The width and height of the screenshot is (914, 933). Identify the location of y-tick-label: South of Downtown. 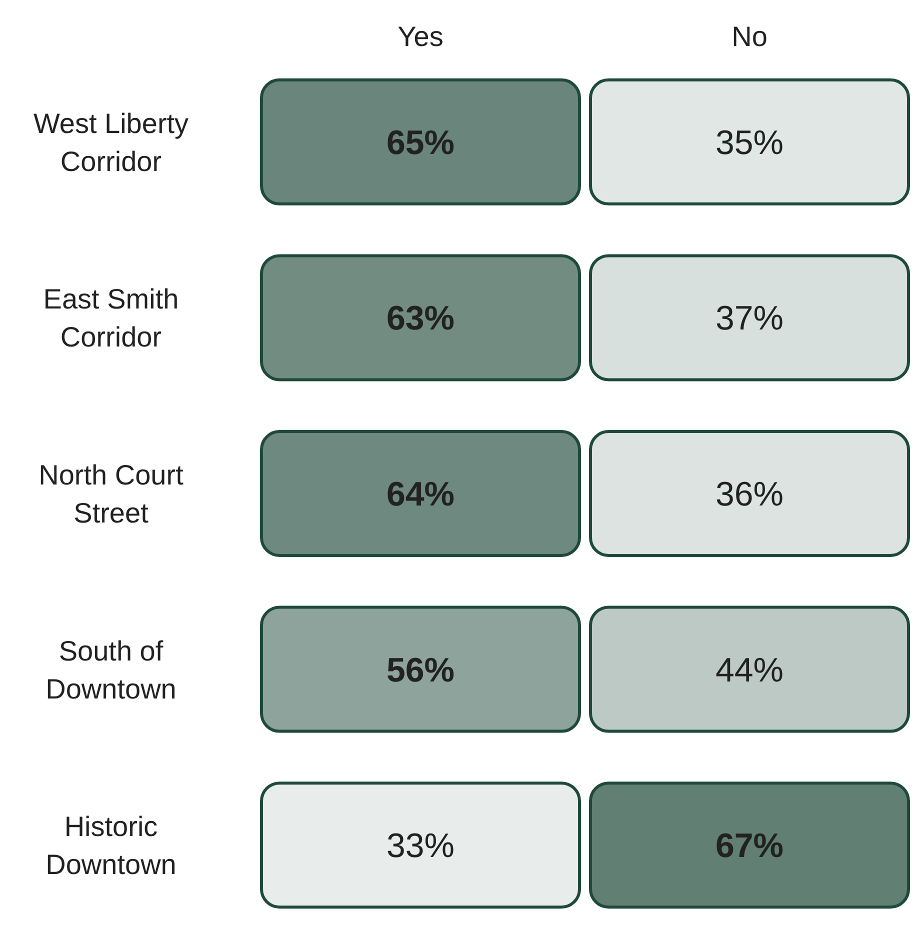
(111, 669).